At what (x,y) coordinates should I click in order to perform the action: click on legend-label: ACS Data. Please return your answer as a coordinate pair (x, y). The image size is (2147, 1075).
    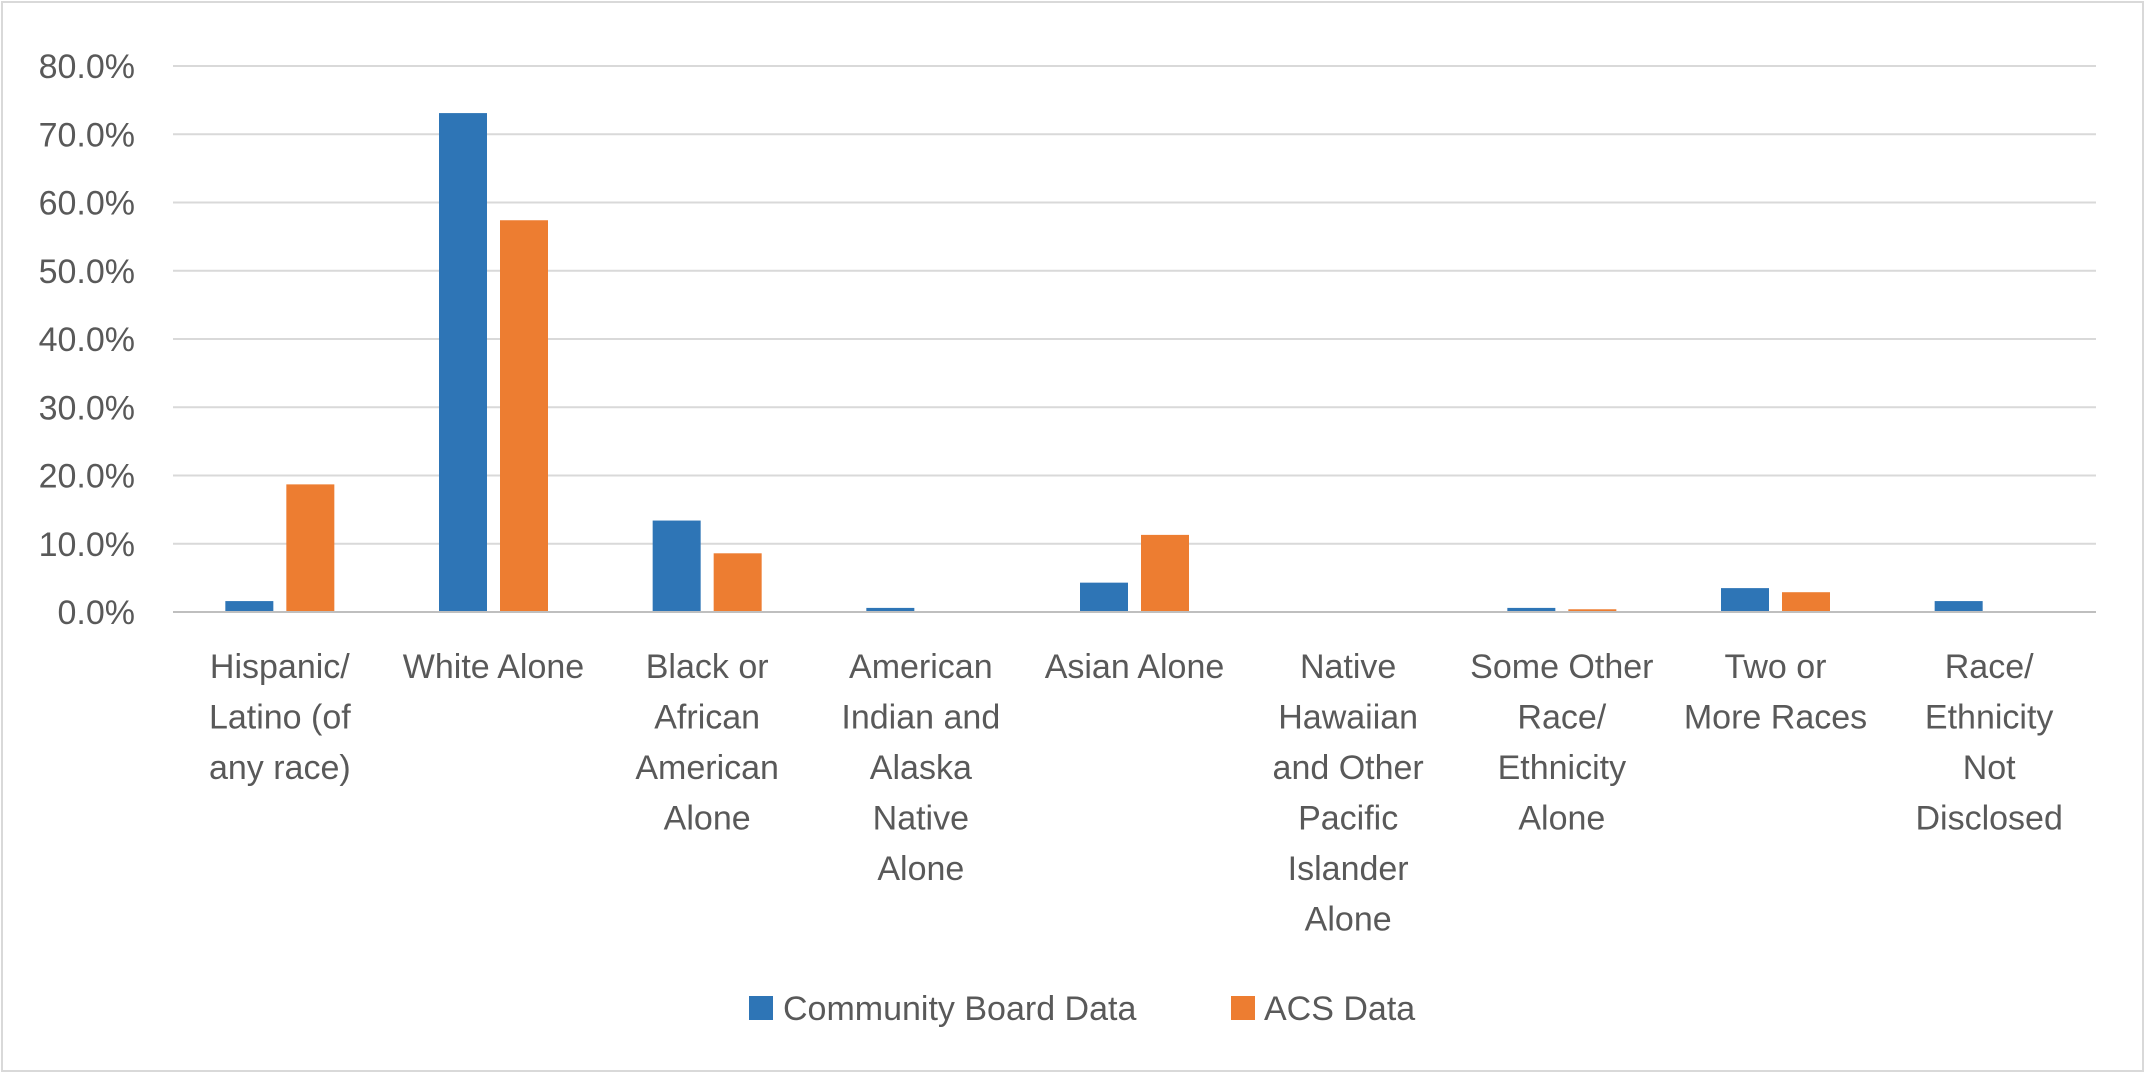
    Looking at the image, I should click on (1339, 1009).